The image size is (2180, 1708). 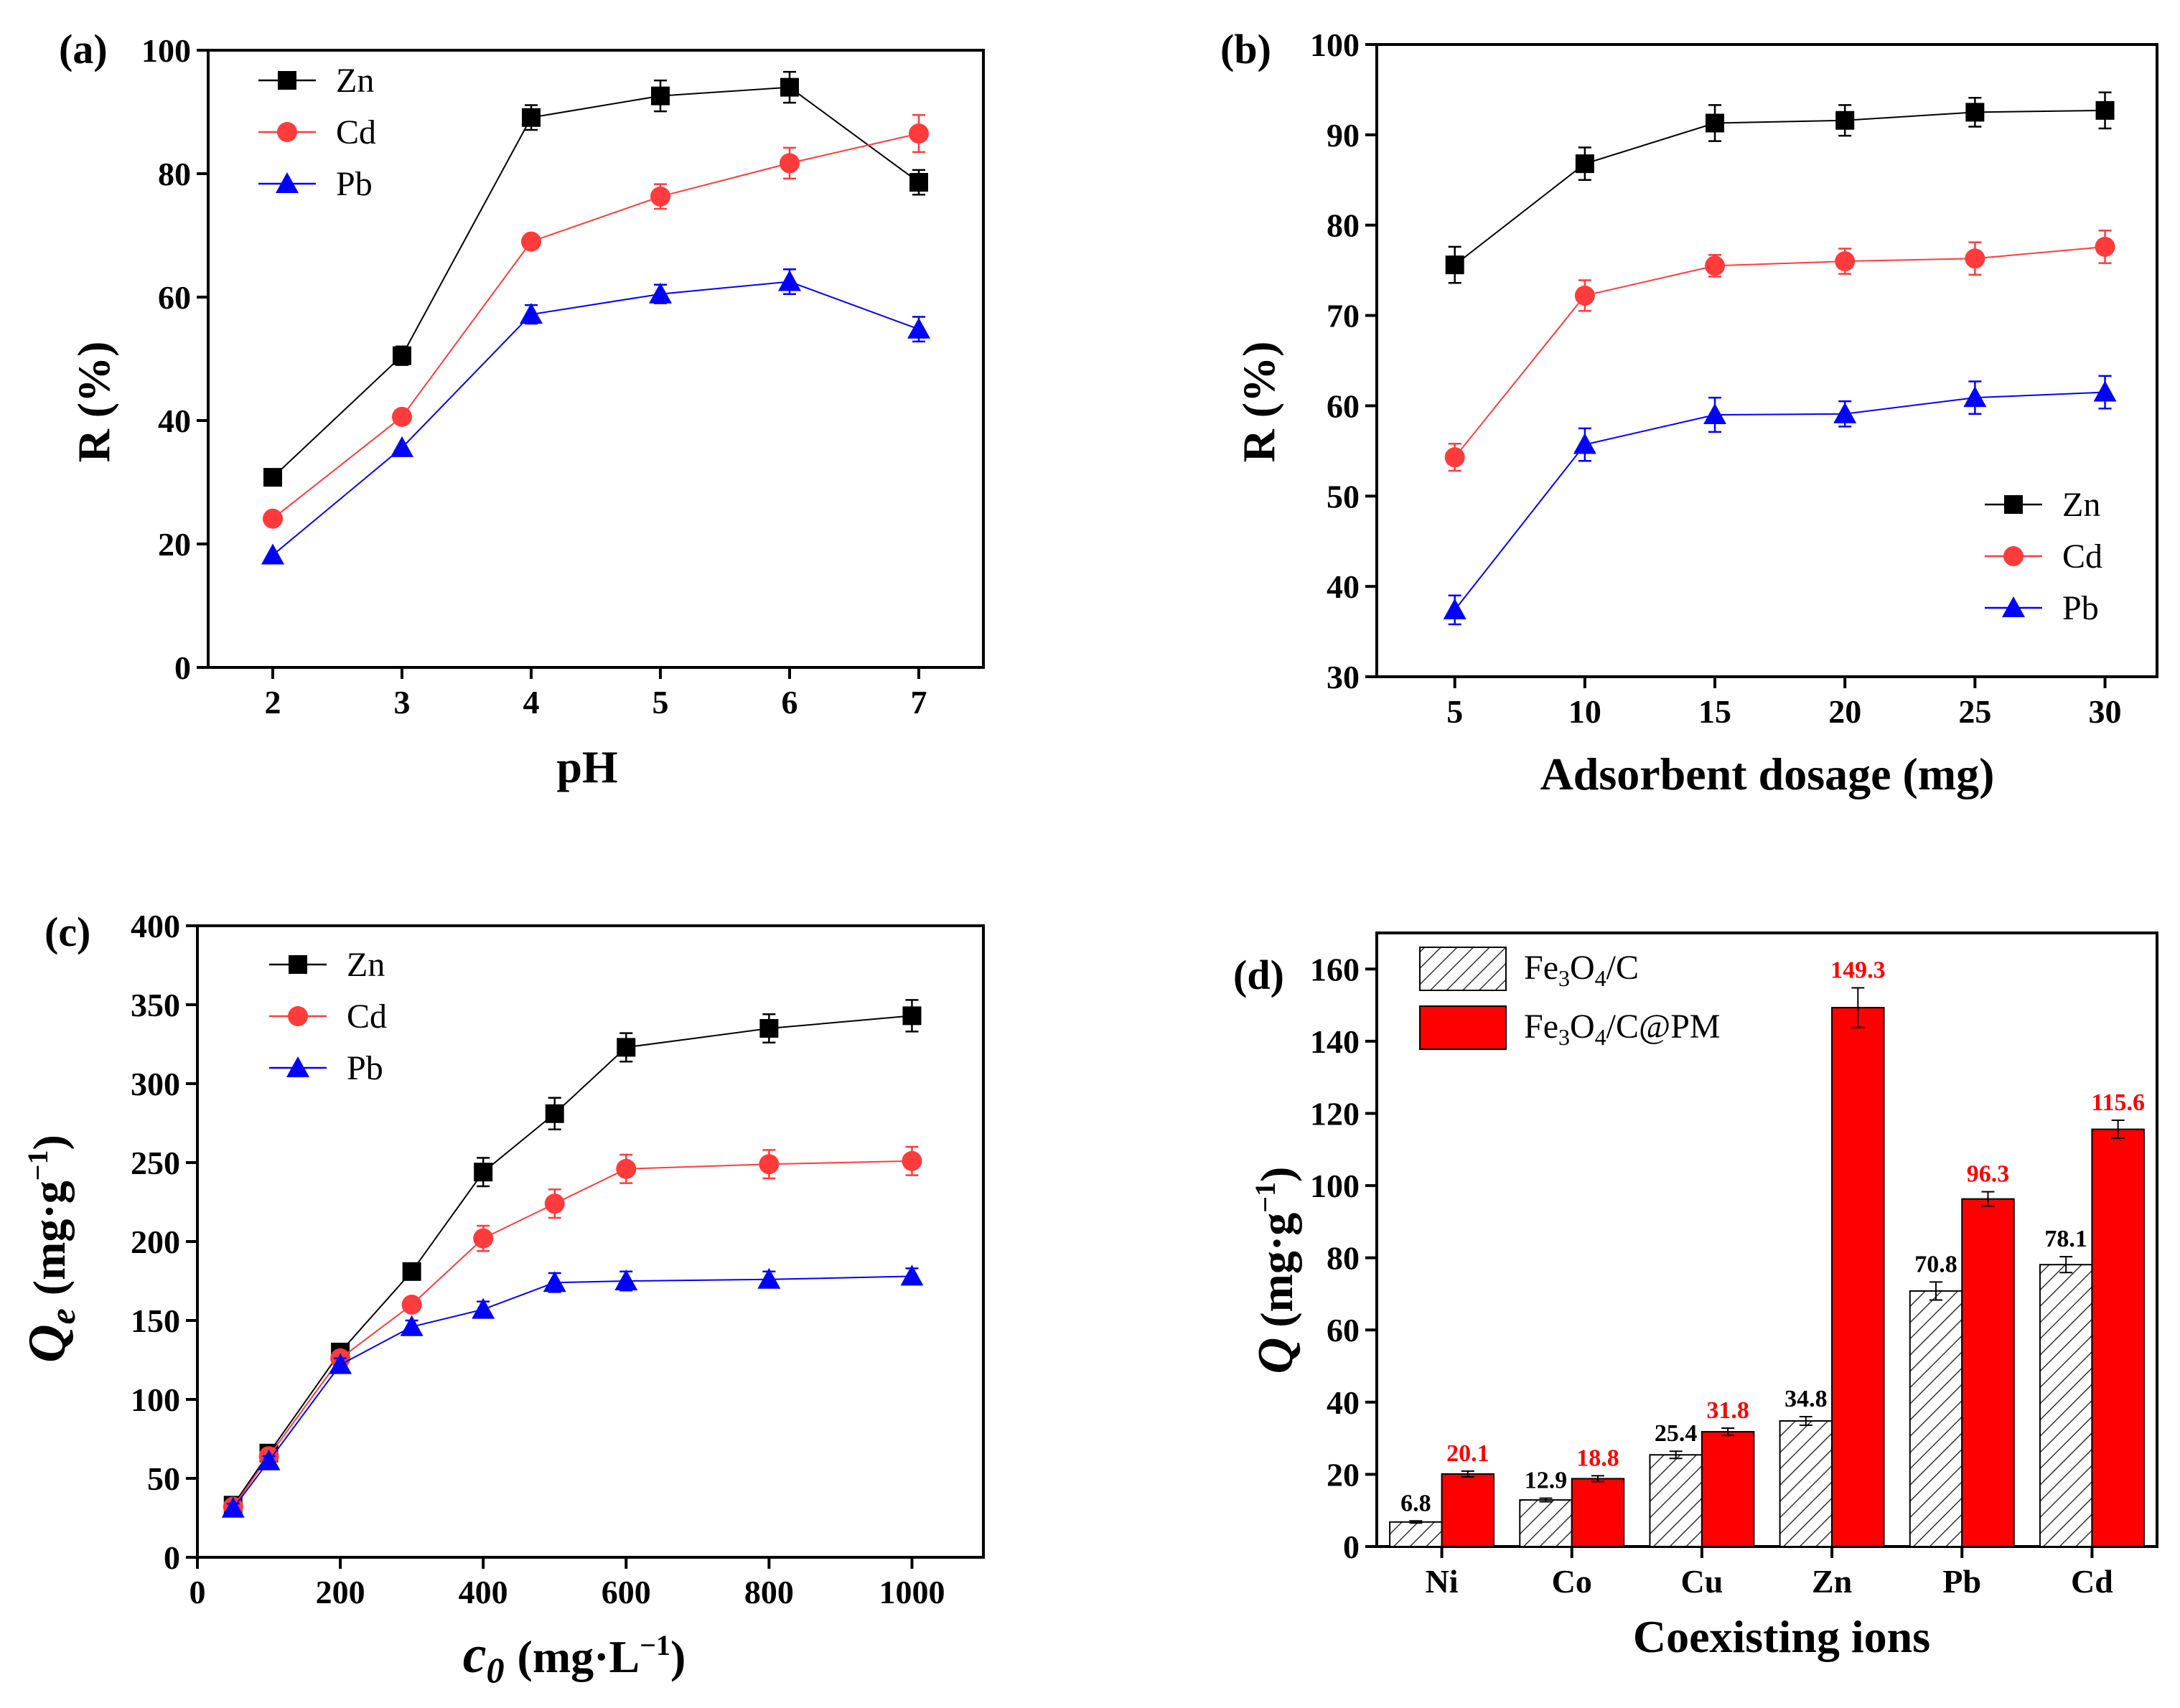 What do you see at coordinates (1779, 351) in the screenshot?
I see `panel-b-series-line-cd` at bounding box center [1779, 351].